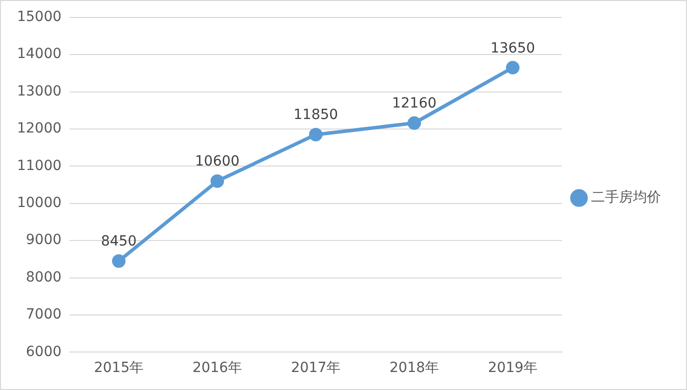 This screenshot has height=390, width=687. Describe the element at coordinates (39, 128) in the screenshot. I see `y-tick-label: 12000` at that location.